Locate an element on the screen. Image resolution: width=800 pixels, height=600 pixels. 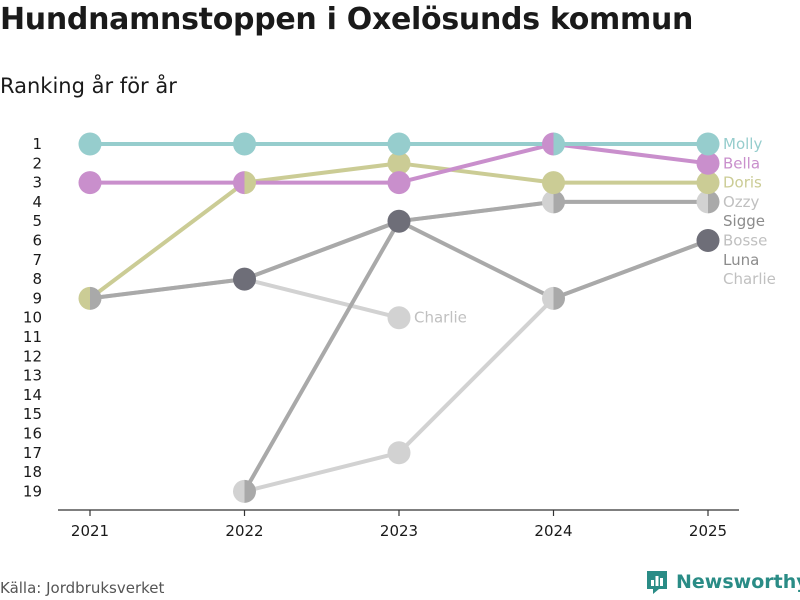
y-tick-label: 19 is located at coordinates (32, 491).